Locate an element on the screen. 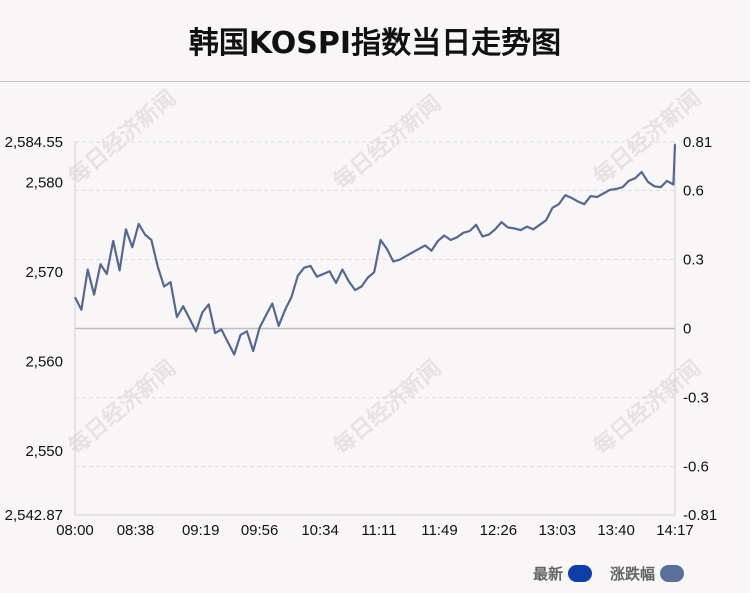 This screenshot has width=750, height=593. x-tick-label: 12:26 is located at coordinates (499, 530).